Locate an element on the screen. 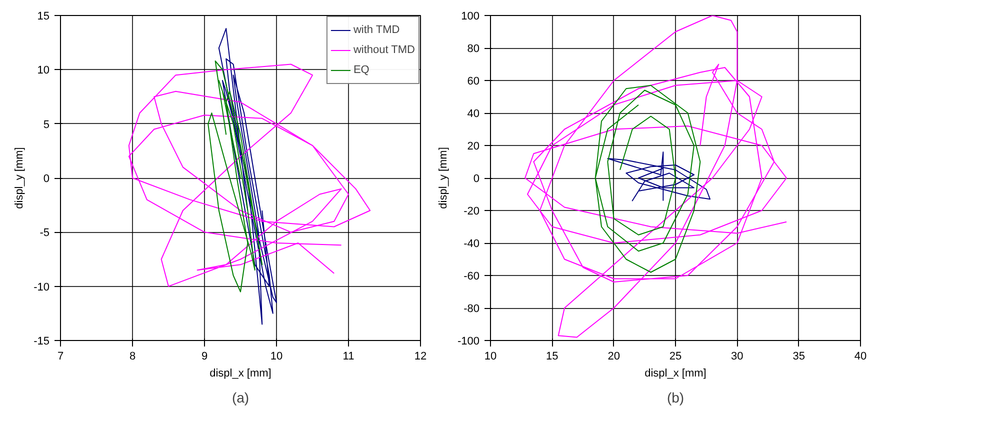  x-tick-label: 30 is located at coordinates (737, 356).